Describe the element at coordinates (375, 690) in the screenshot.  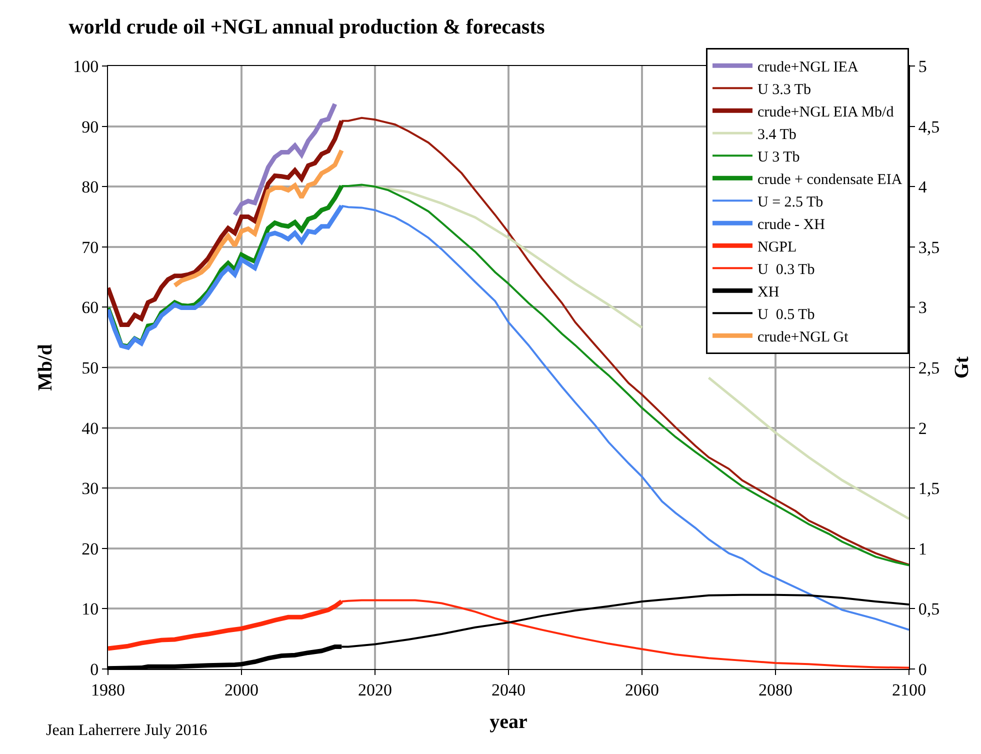
I see `x-tick-label: 2020` at that location.